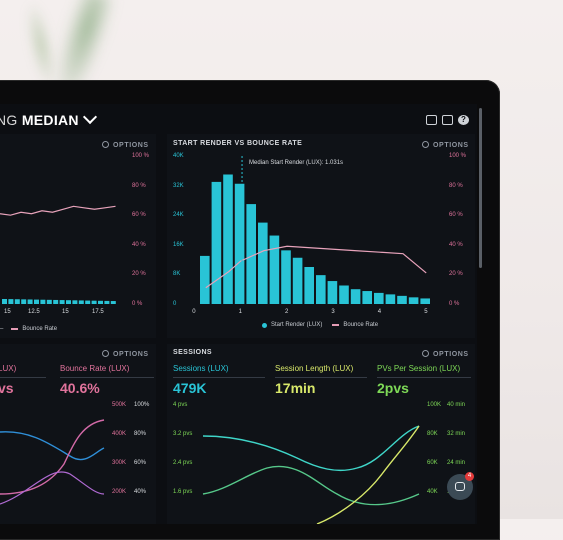 The width and height of the screenshot is (563, 540). What do you see at coordinates (119, 492) in the screenshot?
I see `y-left-tick: 200K` at bounding box center [119, 492].